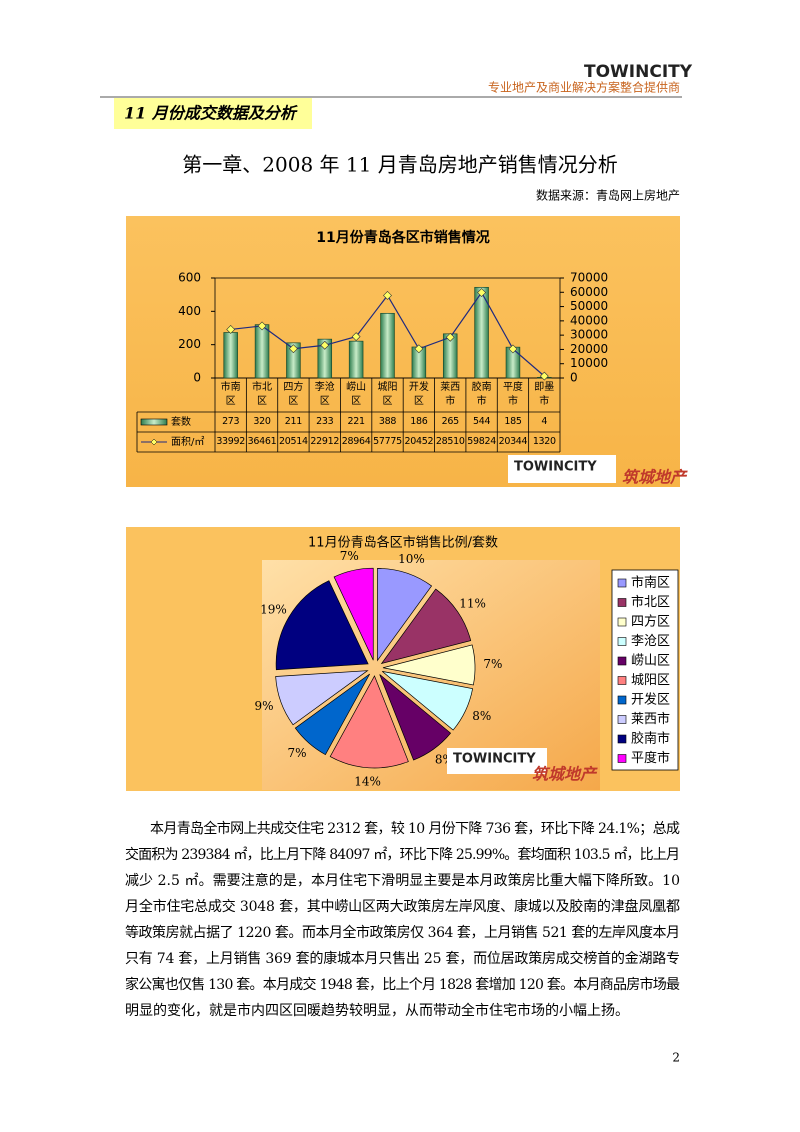 This screenshot has width=800, height=1132. What do you see at coordinates (544, 394) in the screenshot?
I see `category-label-box: 即墨市` at bounding box center [544, 394].